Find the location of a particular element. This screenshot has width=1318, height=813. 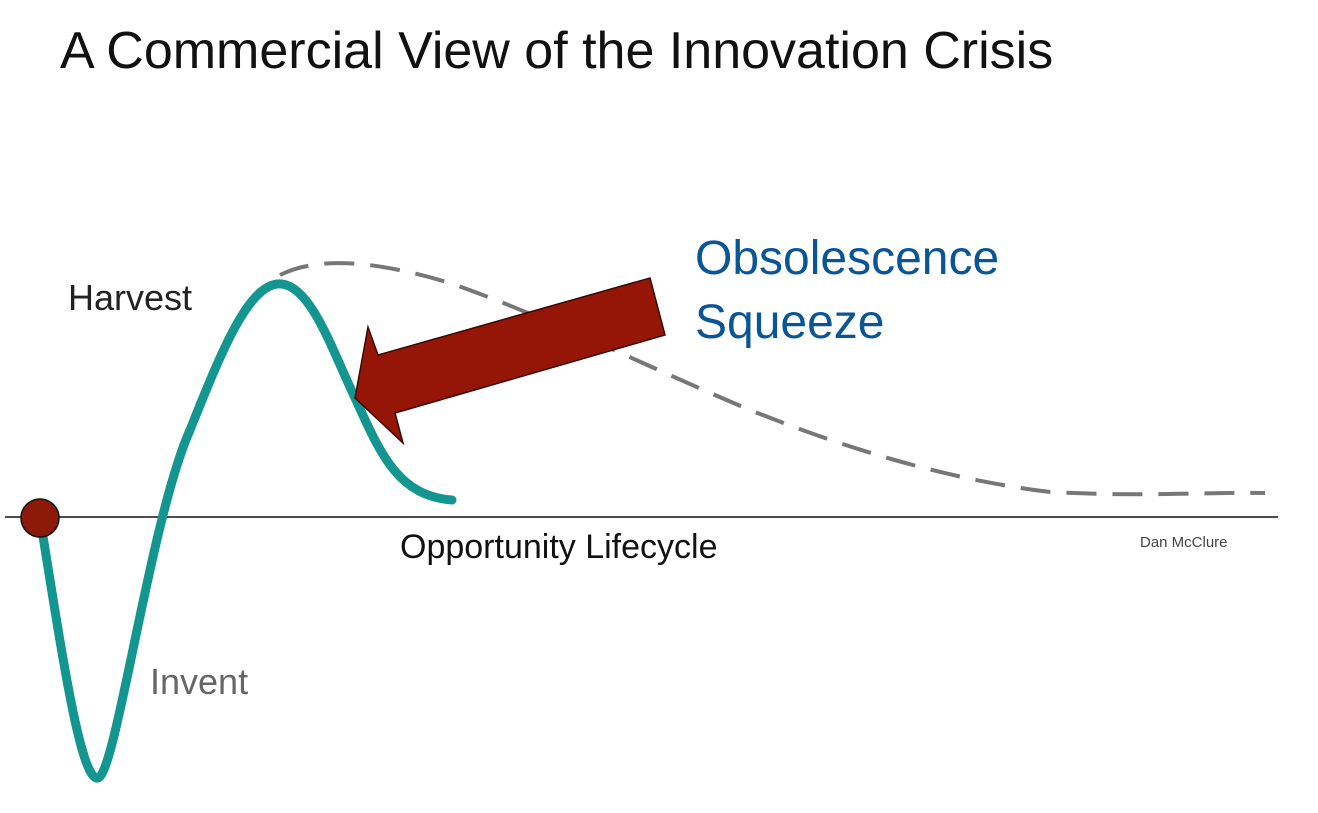

squeeze-arrow is located at coordinates (510, 361).